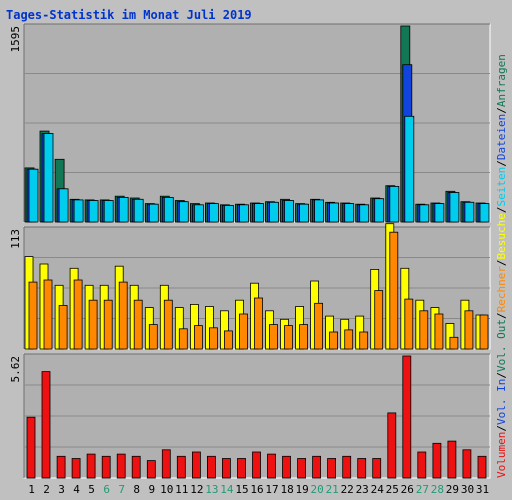 The image size is (512, 500). I want to click on x-tick-label: 5, so click(91, 489).